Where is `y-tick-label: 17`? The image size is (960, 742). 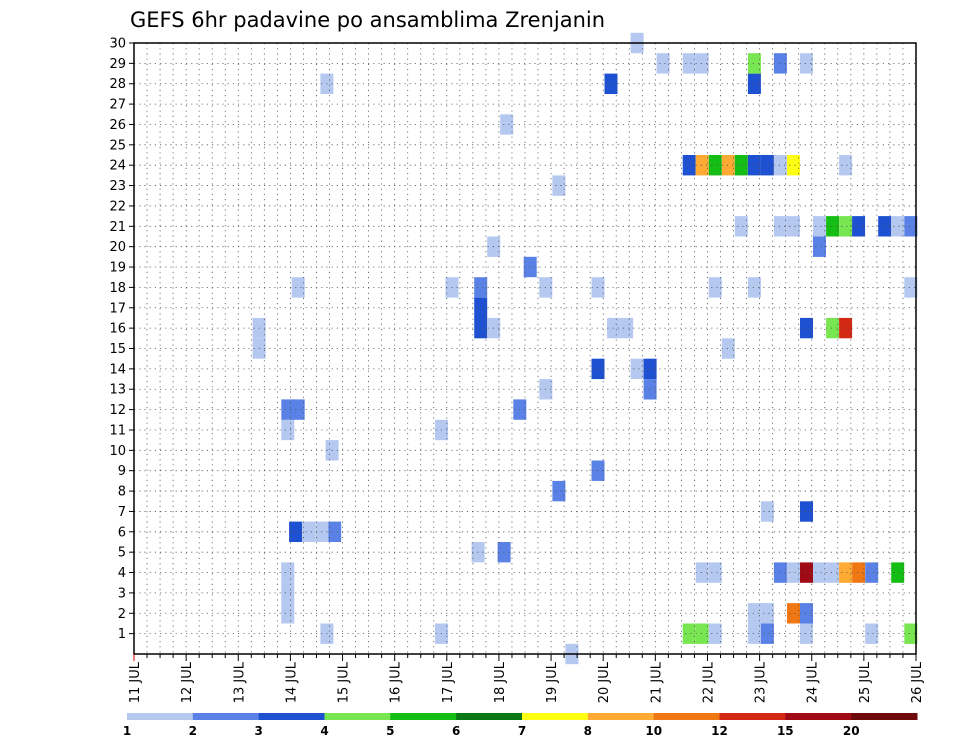
y-tick-label: 17 is located at coordinates (117, 308).